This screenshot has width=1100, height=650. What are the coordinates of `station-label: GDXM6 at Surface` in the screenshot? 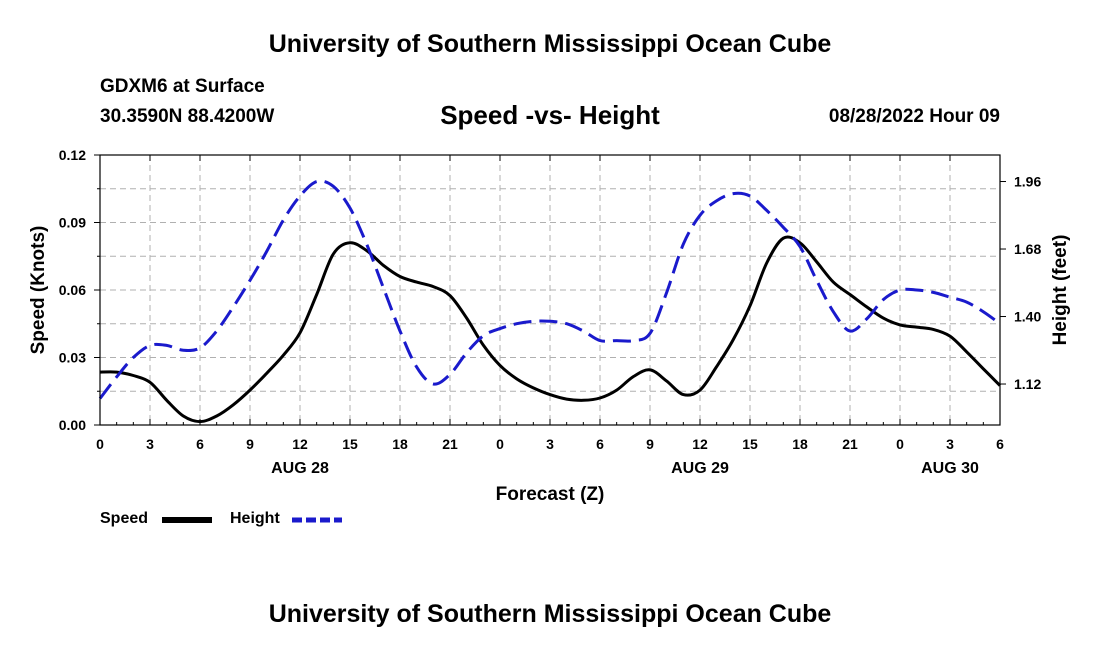 It's located at (182, 86).